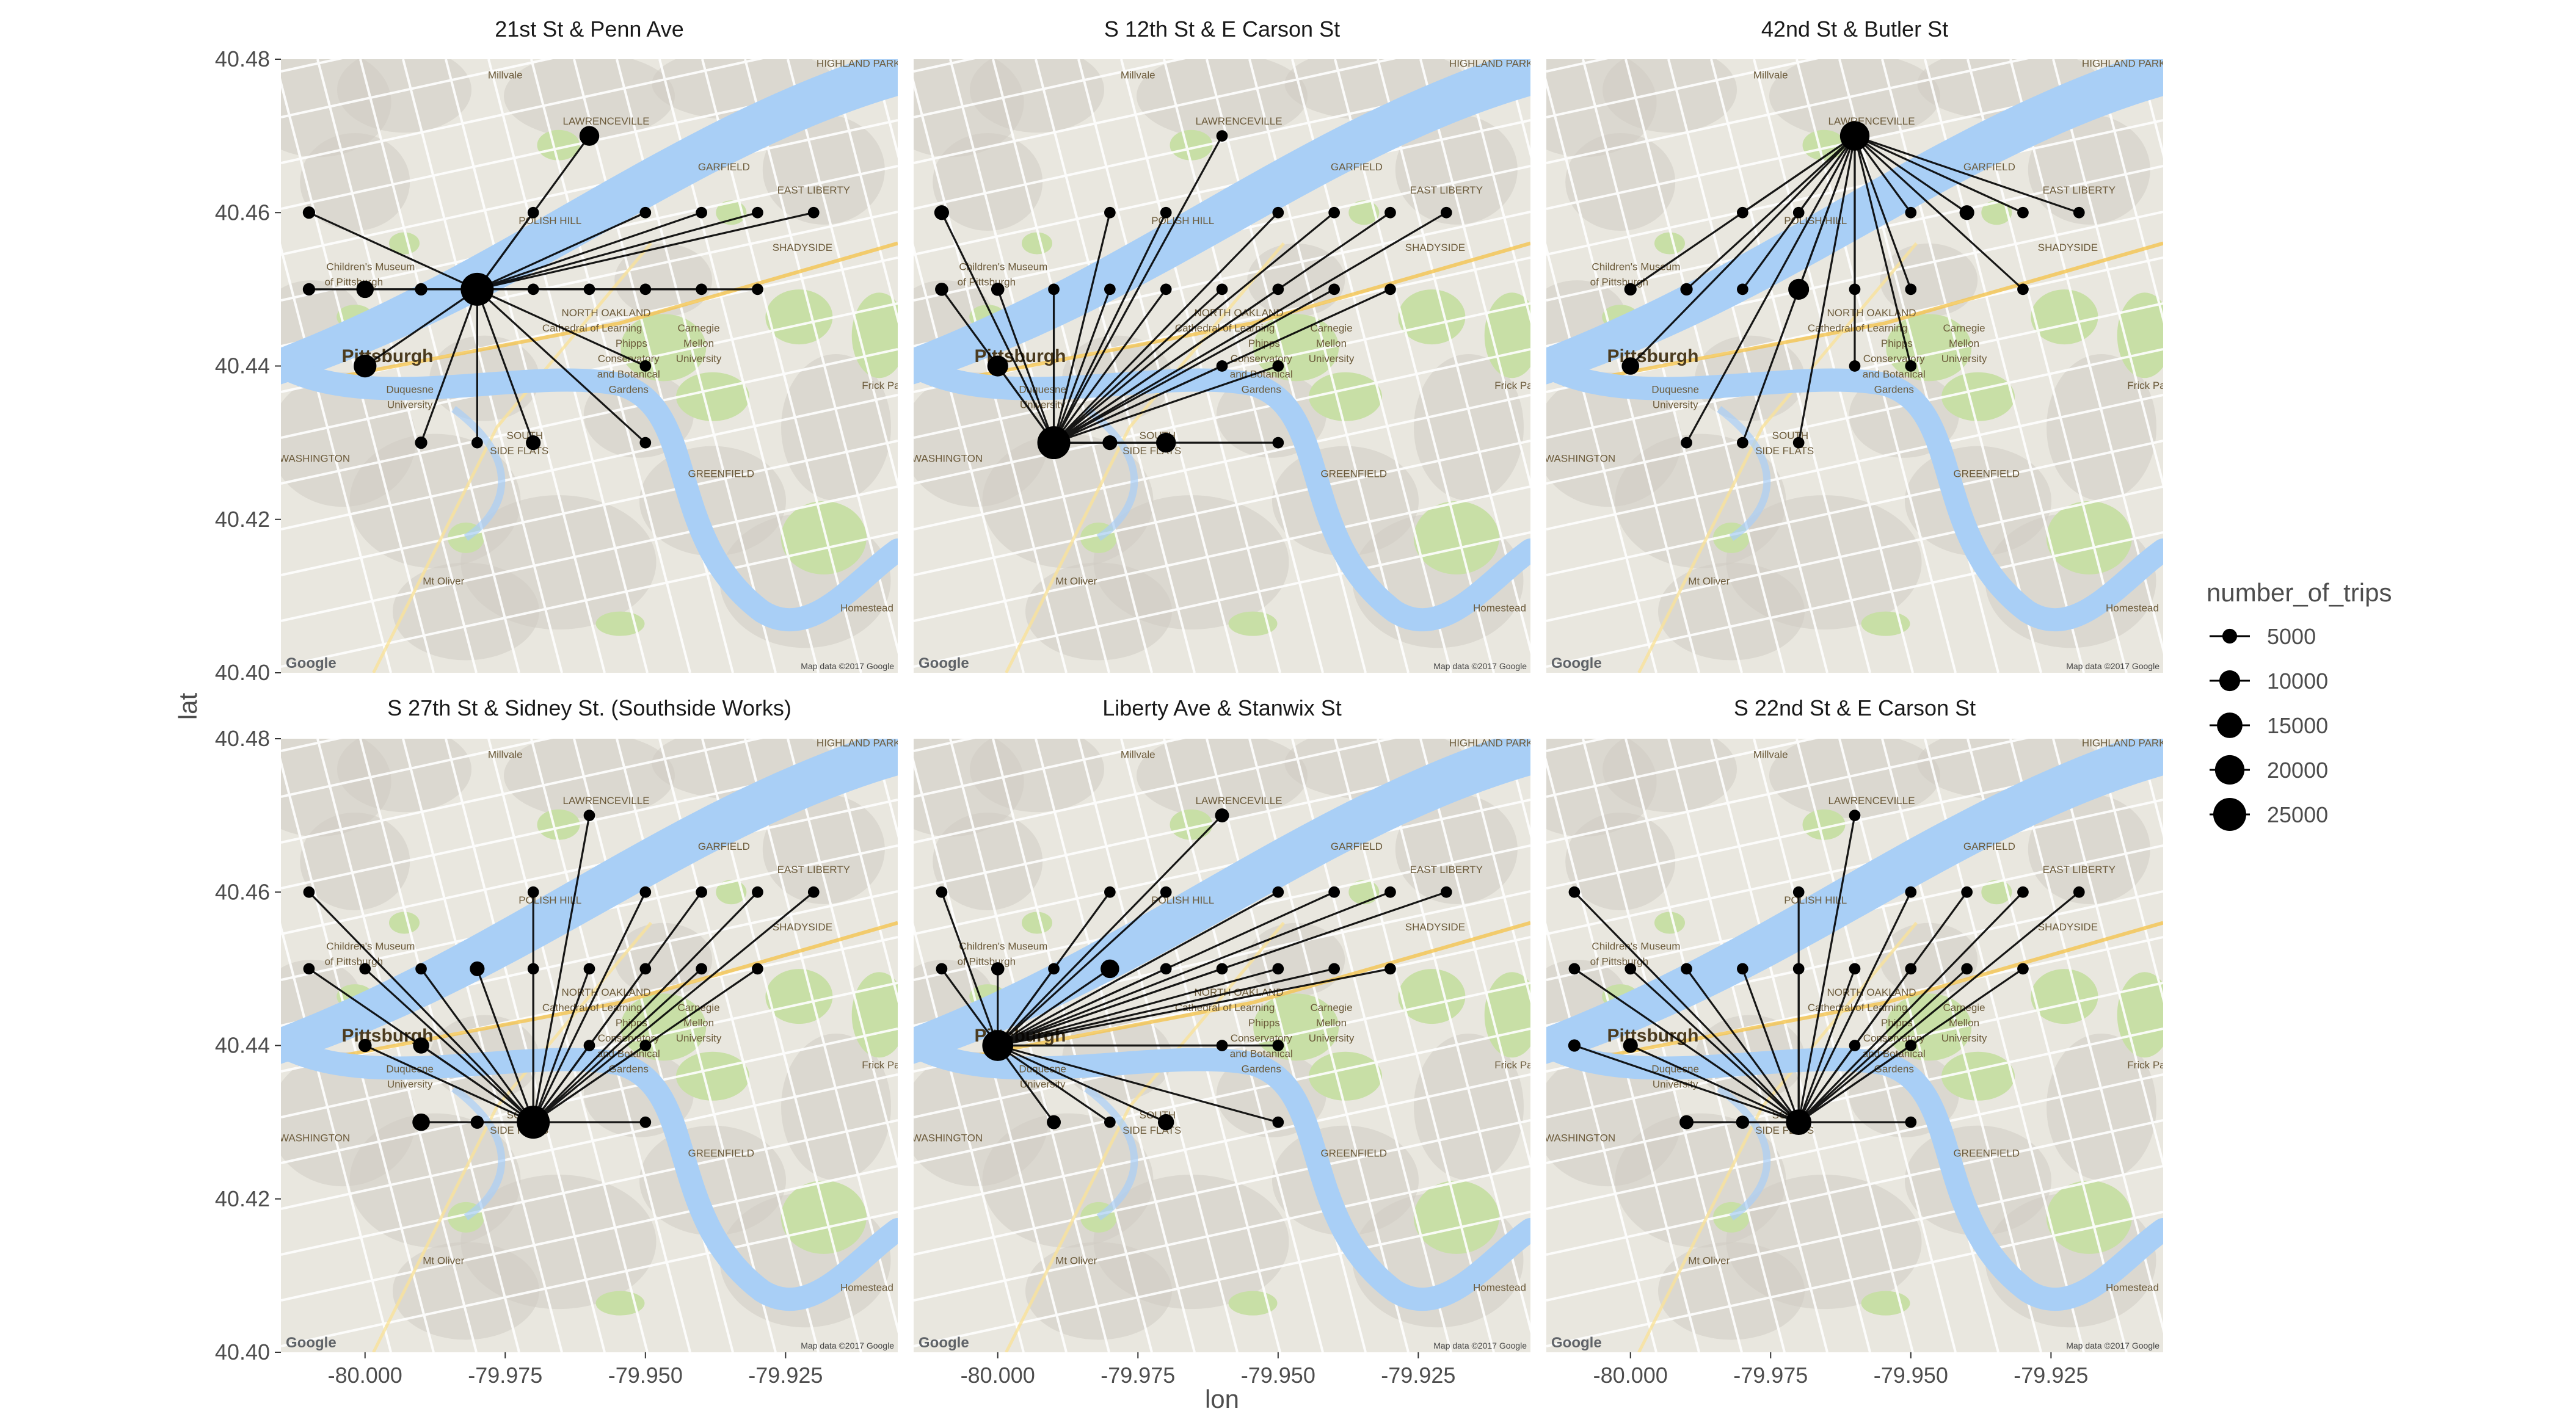  I want to click on map-place-label: LAWRENCEVILLE, so click(1240, 121).